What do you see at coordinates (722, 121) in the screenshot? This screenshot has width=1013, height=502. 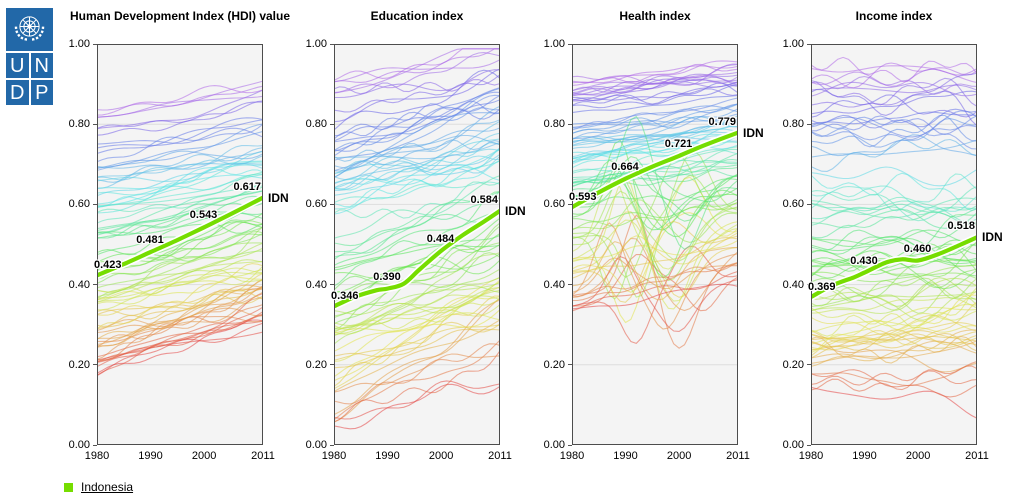 I see `data-point-label: 0.779` at bounding box center [722, 121].